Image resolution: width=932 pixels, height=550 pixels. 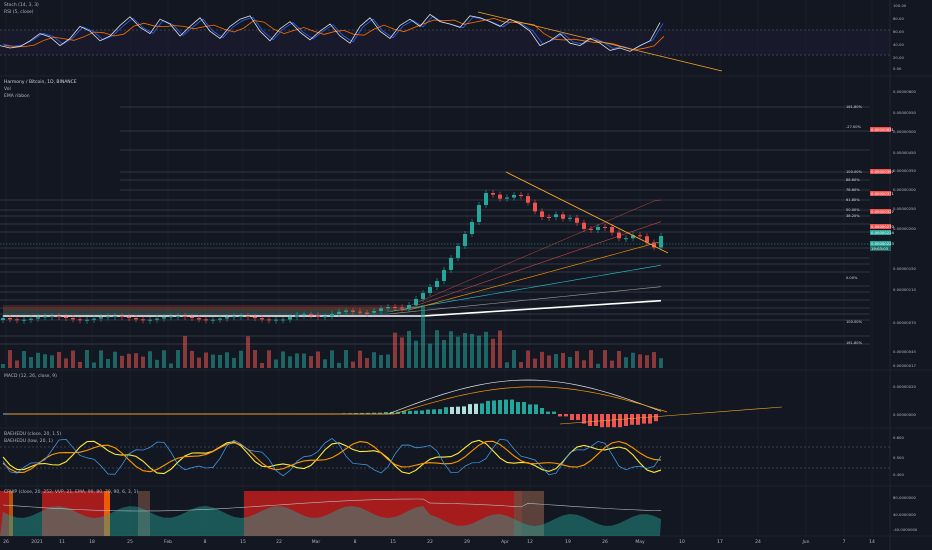 What do you see at coordinates (854, 172) in the screenshot?
I see `fib-level-label: 100.00%` at bounding box center [854, 172].